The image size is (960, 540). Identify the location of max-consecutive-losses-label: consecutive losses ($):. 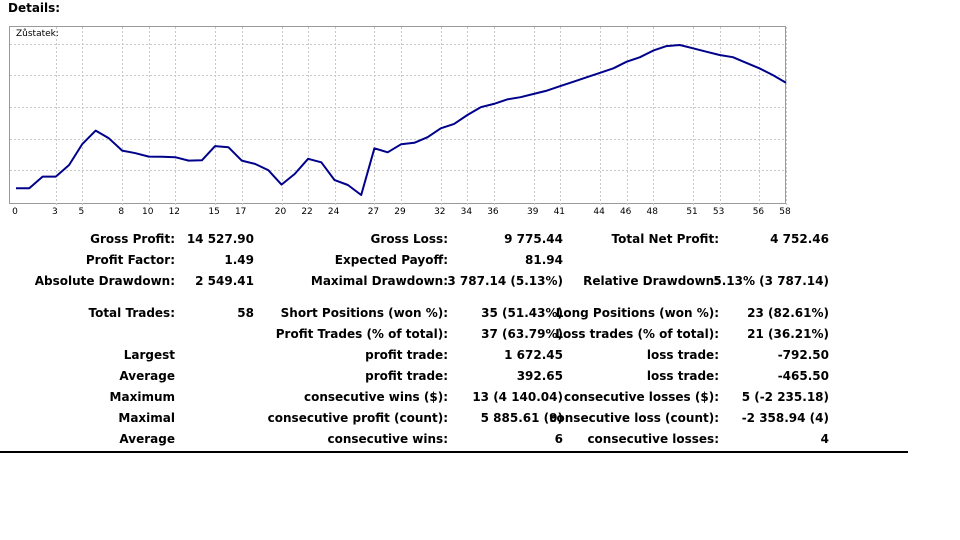
(641, 397).